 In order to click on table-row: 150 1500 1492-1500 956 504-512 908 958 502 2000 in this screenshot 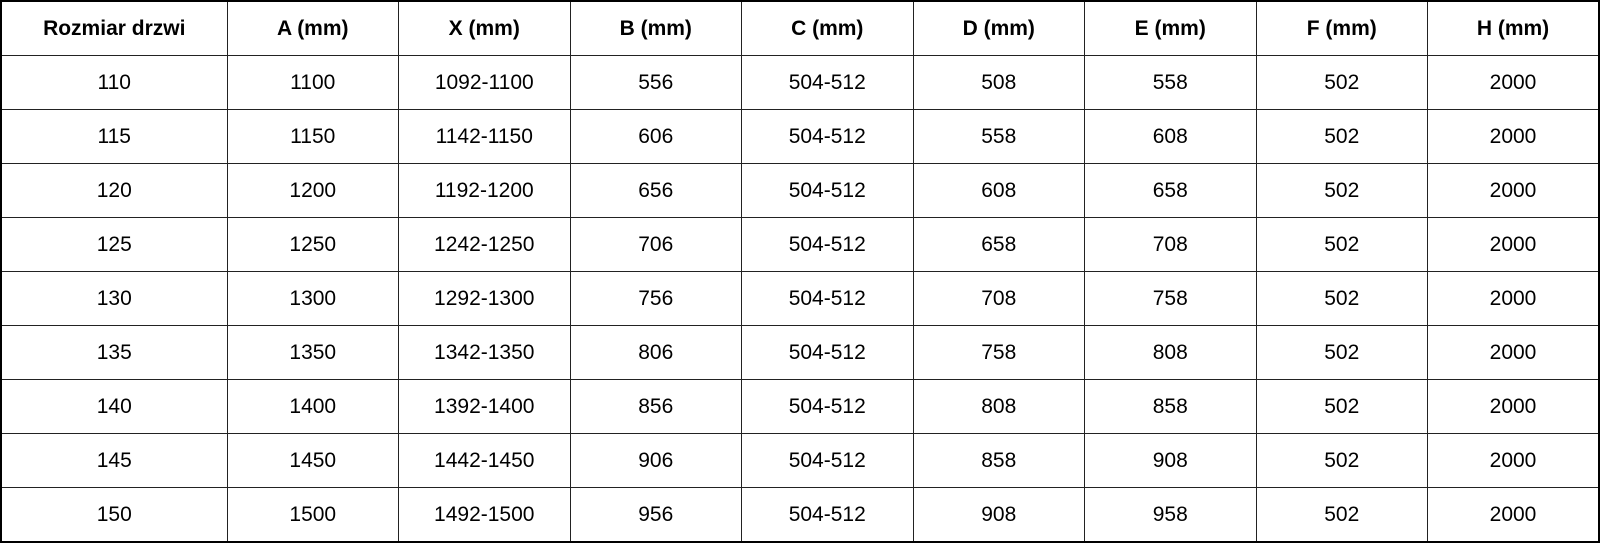, I will do `click(800, 515)`.